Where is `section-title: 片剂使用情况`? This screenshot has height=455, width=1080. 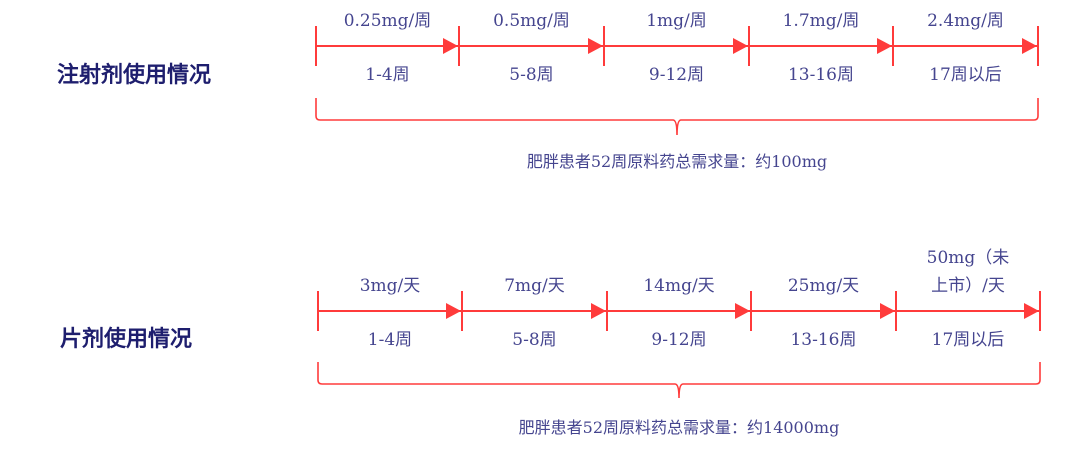
section-title: 片剂使用情况 is located at coordinates (126, 339).